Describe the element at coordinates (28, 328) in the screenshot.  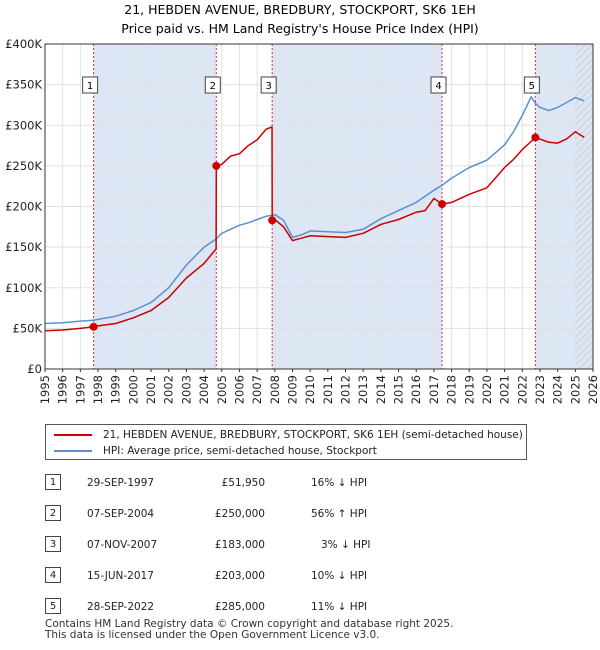
I see `y-tick-label: £50K` at that location.